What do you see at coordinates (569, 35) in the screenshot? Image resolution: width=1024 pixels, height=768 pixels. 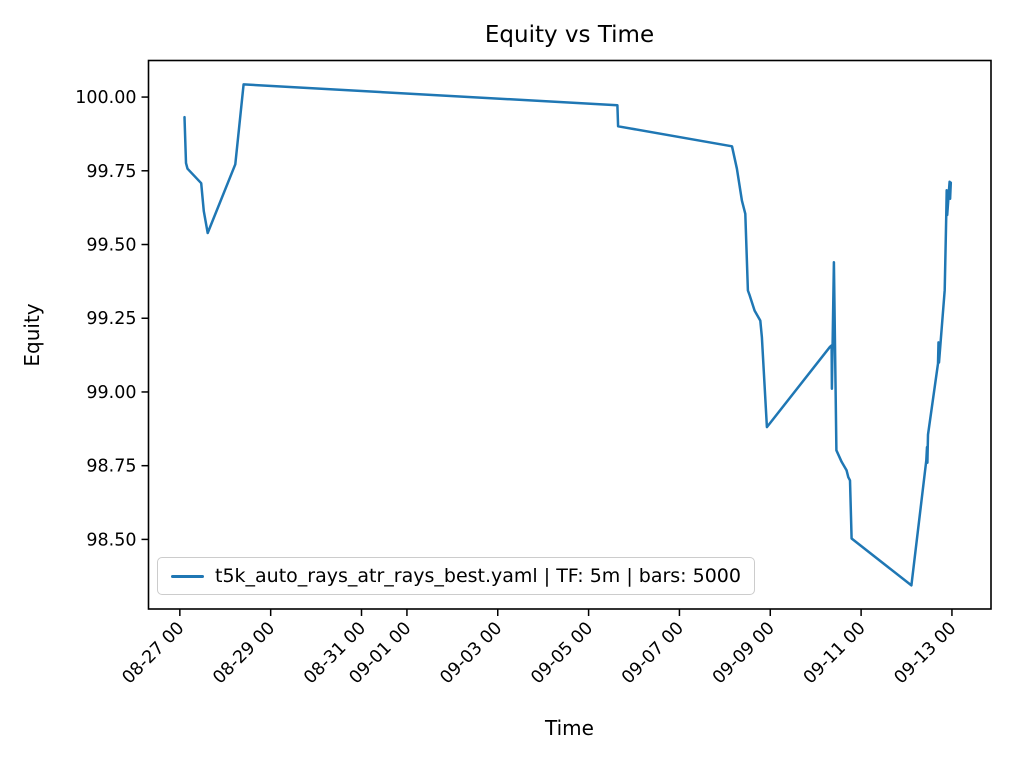 I see `chart-title: Equity vs Time` at bounding box center [569, 35].